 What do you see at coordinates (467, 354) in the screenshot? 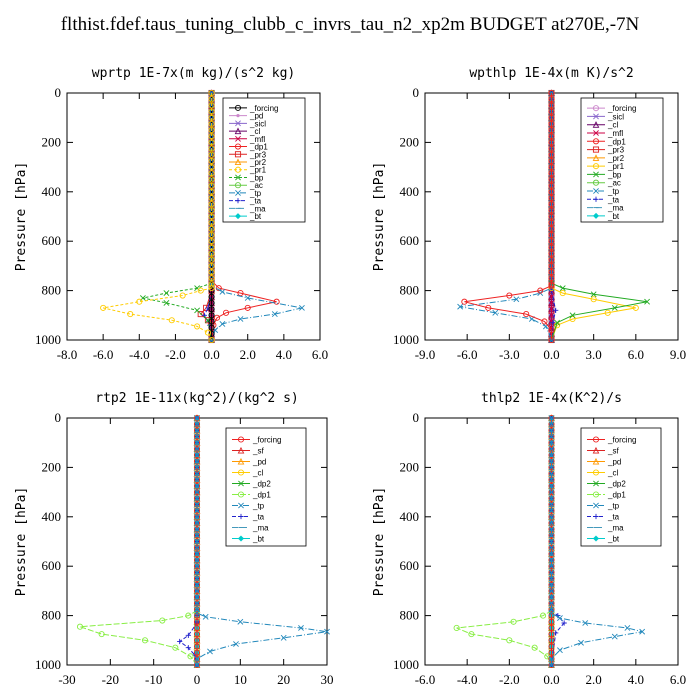
I see `x-tick-label: -6.0` at bounding box center [467, 354].